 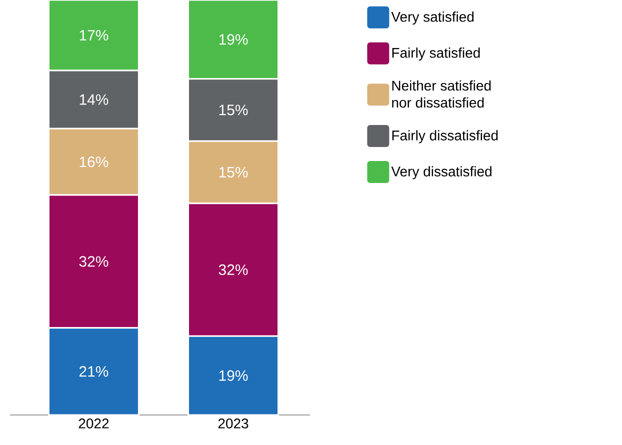 I want to click on legend-label: Fairly dissatisfied, so click(x=445, y=137).